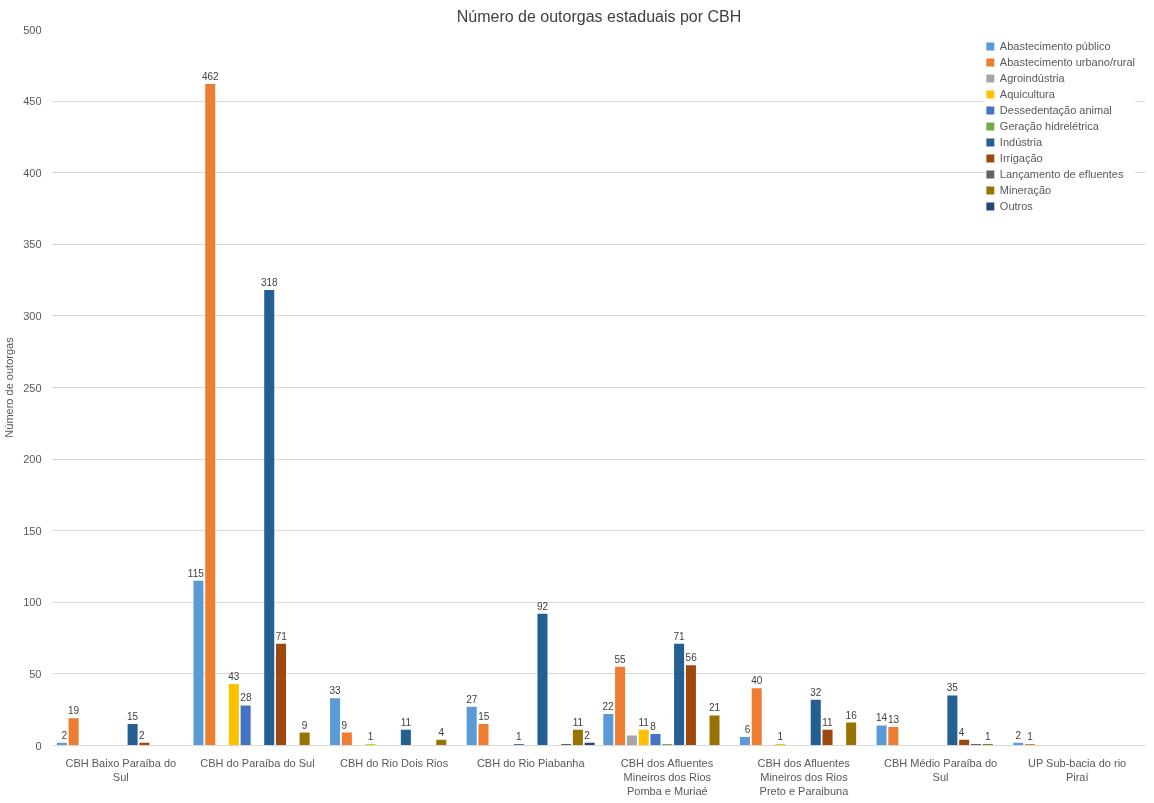  I want to click on legend-label: Geração hidrelétrica, so click(1049, 126).